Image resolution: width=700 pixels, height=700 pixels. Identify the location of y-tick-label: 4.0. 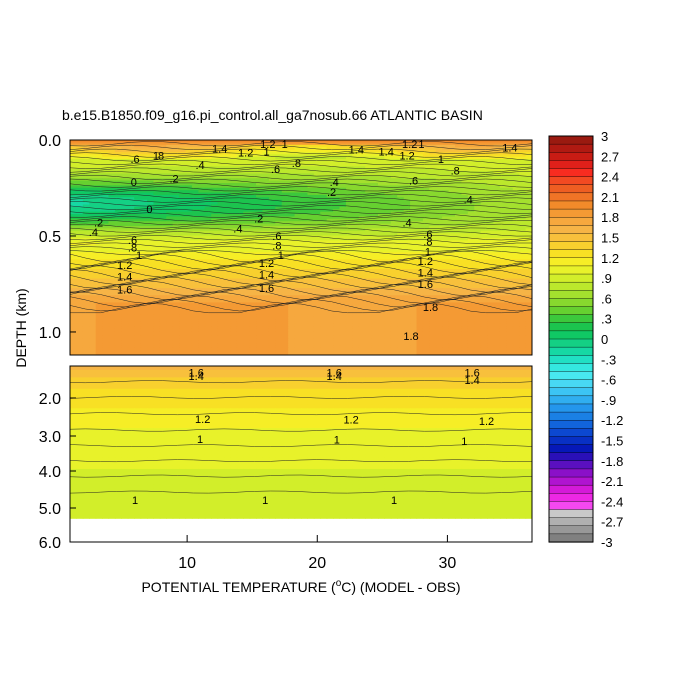
(50, 472).